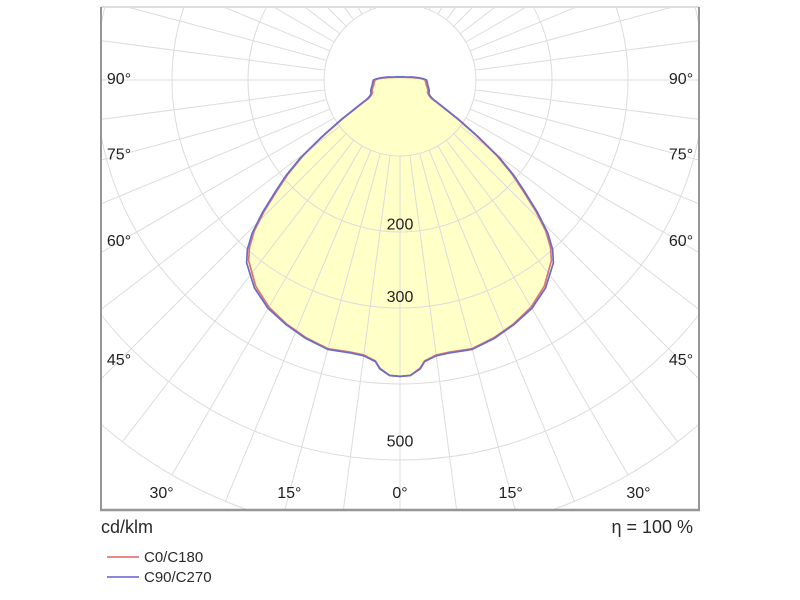  What do you see at coordinates (681, 154) in the screenshot?
I see `angle-label-right: 75°` at bounding box center [681, 154].